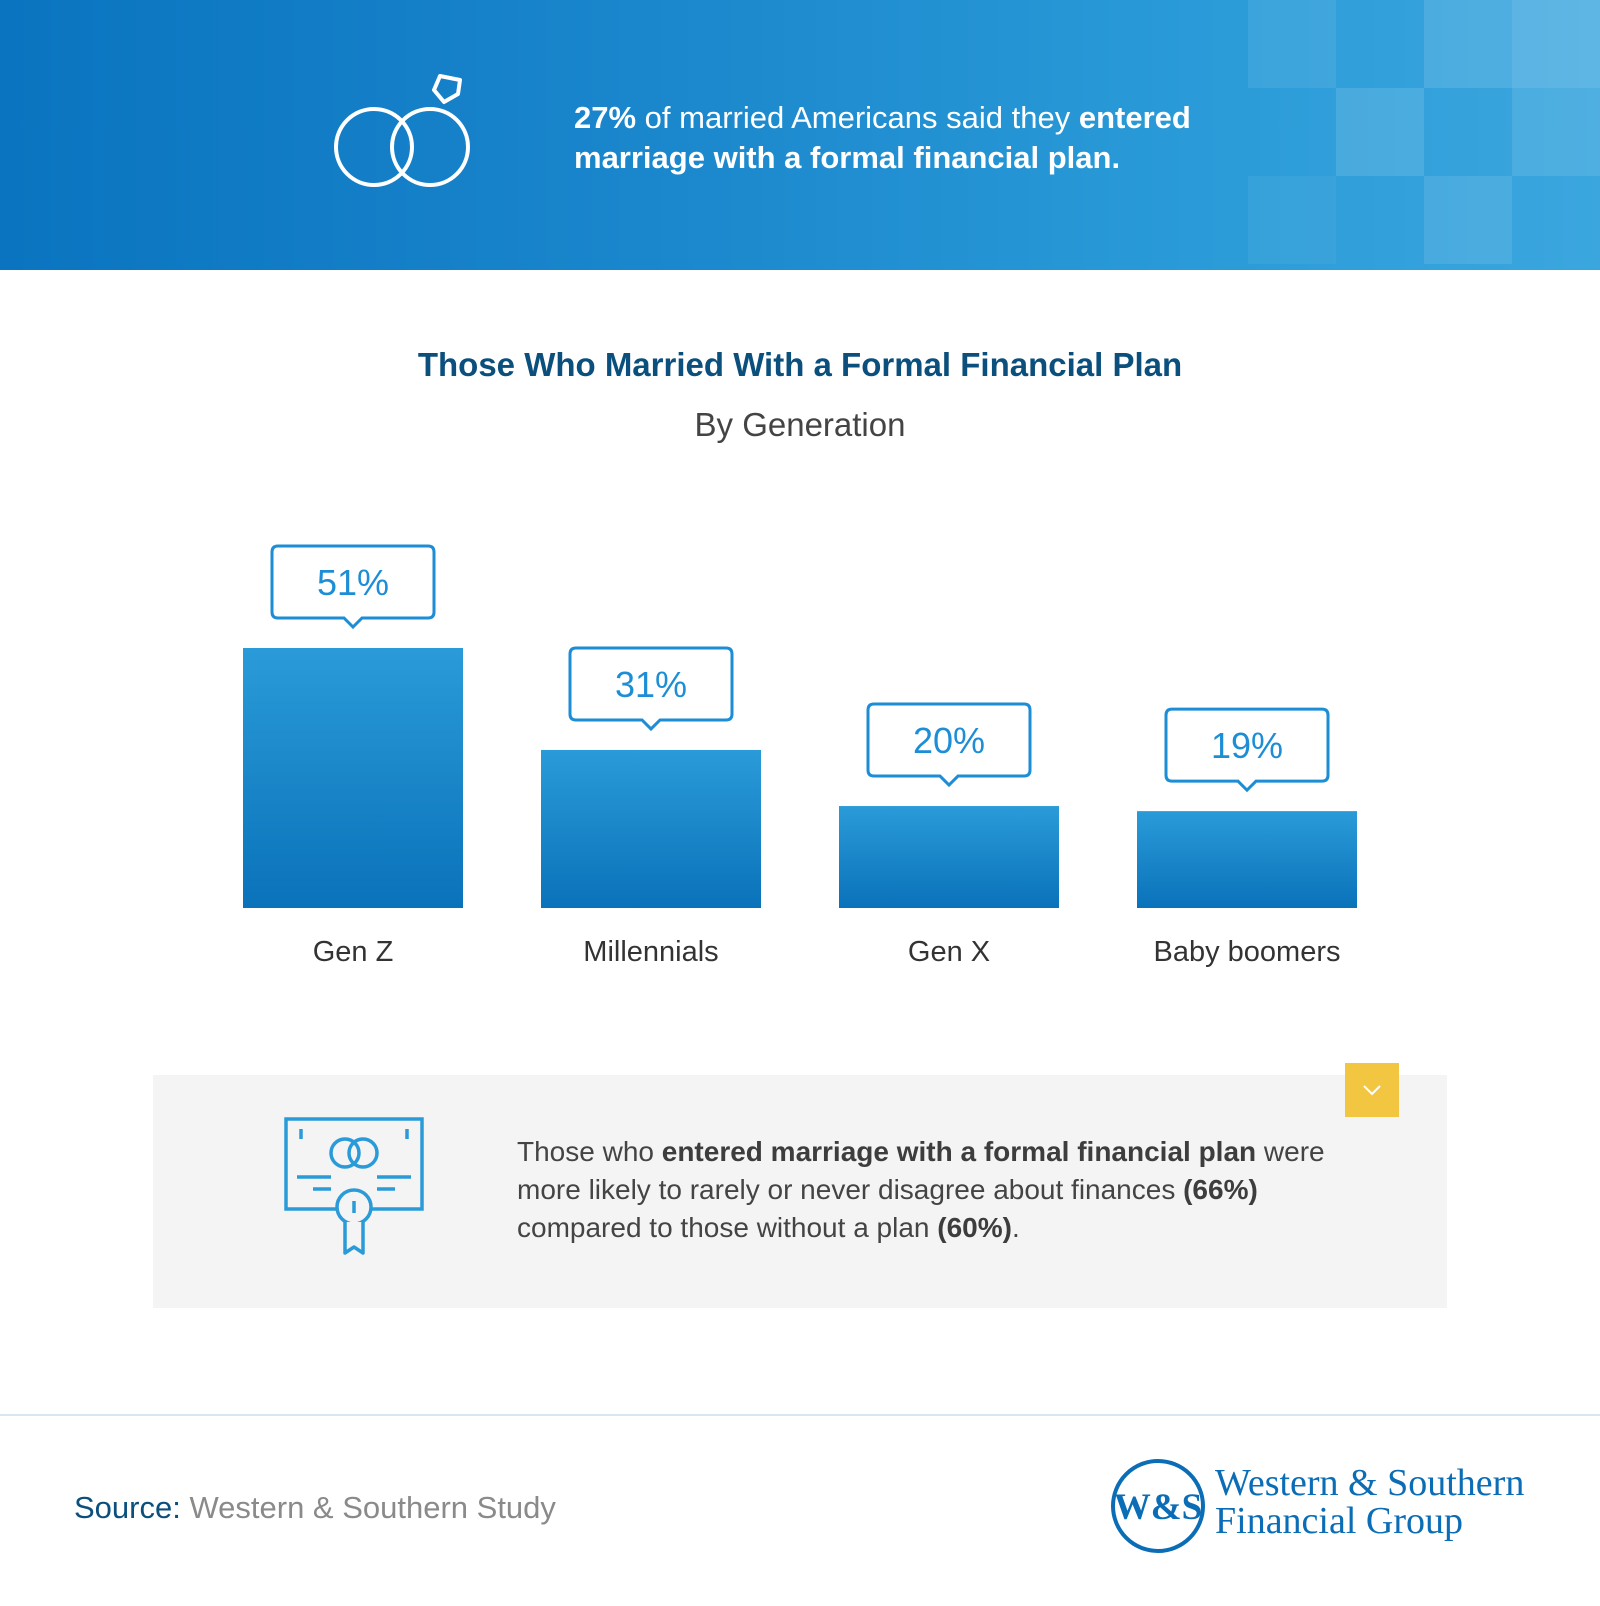 Image resolution: width=1600 pixels, height=1606 pixels. What do you see at coordinates (727, 1227) in the screenshot?
I see `callout-text-part: compared to those without a plan` at bounding box center [727, 1227].